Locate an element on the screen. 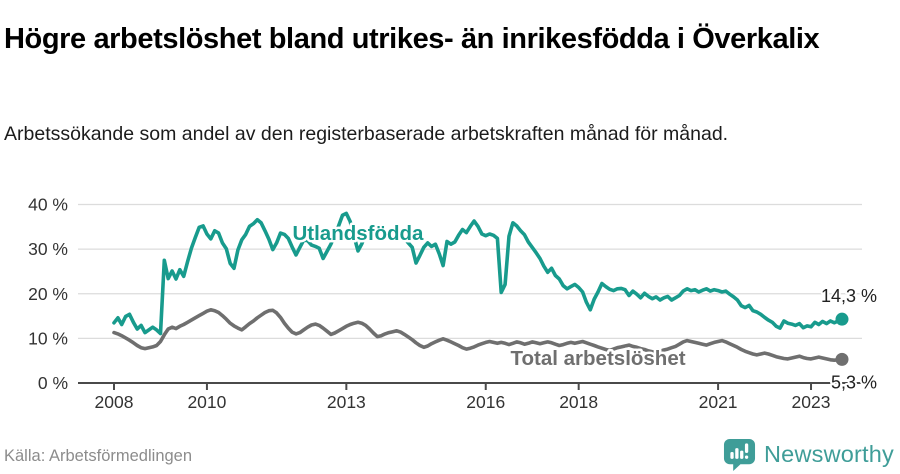 Image resolution: width=900 pixels, height=474 pixels. x-tick-label: 2023 is located at coordinates (811, 402).